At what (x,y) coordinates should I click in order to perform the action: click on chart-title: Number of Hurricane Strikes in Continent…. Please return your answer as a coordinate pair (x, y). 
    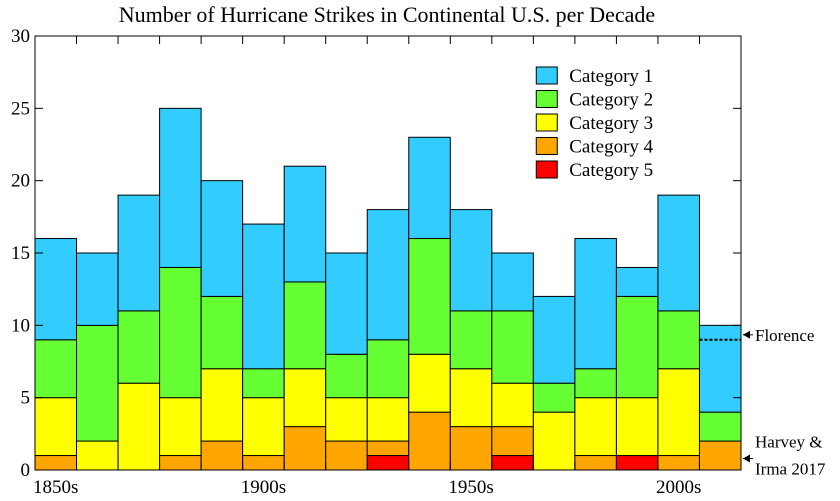
    Looking at the image, I should click on (387, 14).